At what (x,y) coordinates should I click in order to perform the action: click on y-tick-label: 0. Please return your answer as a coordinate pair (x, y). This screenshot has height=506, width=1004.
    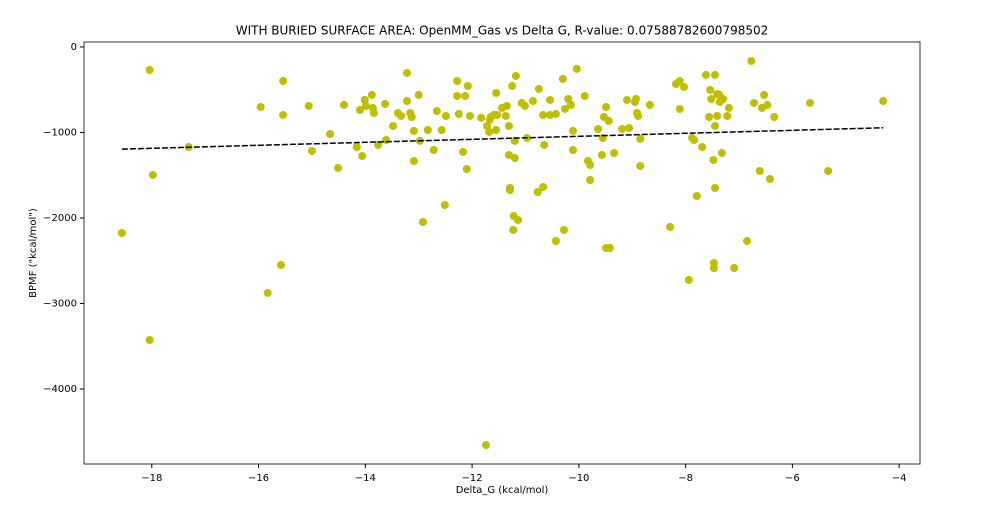
    Looking at the image, I should click on (74, 47).